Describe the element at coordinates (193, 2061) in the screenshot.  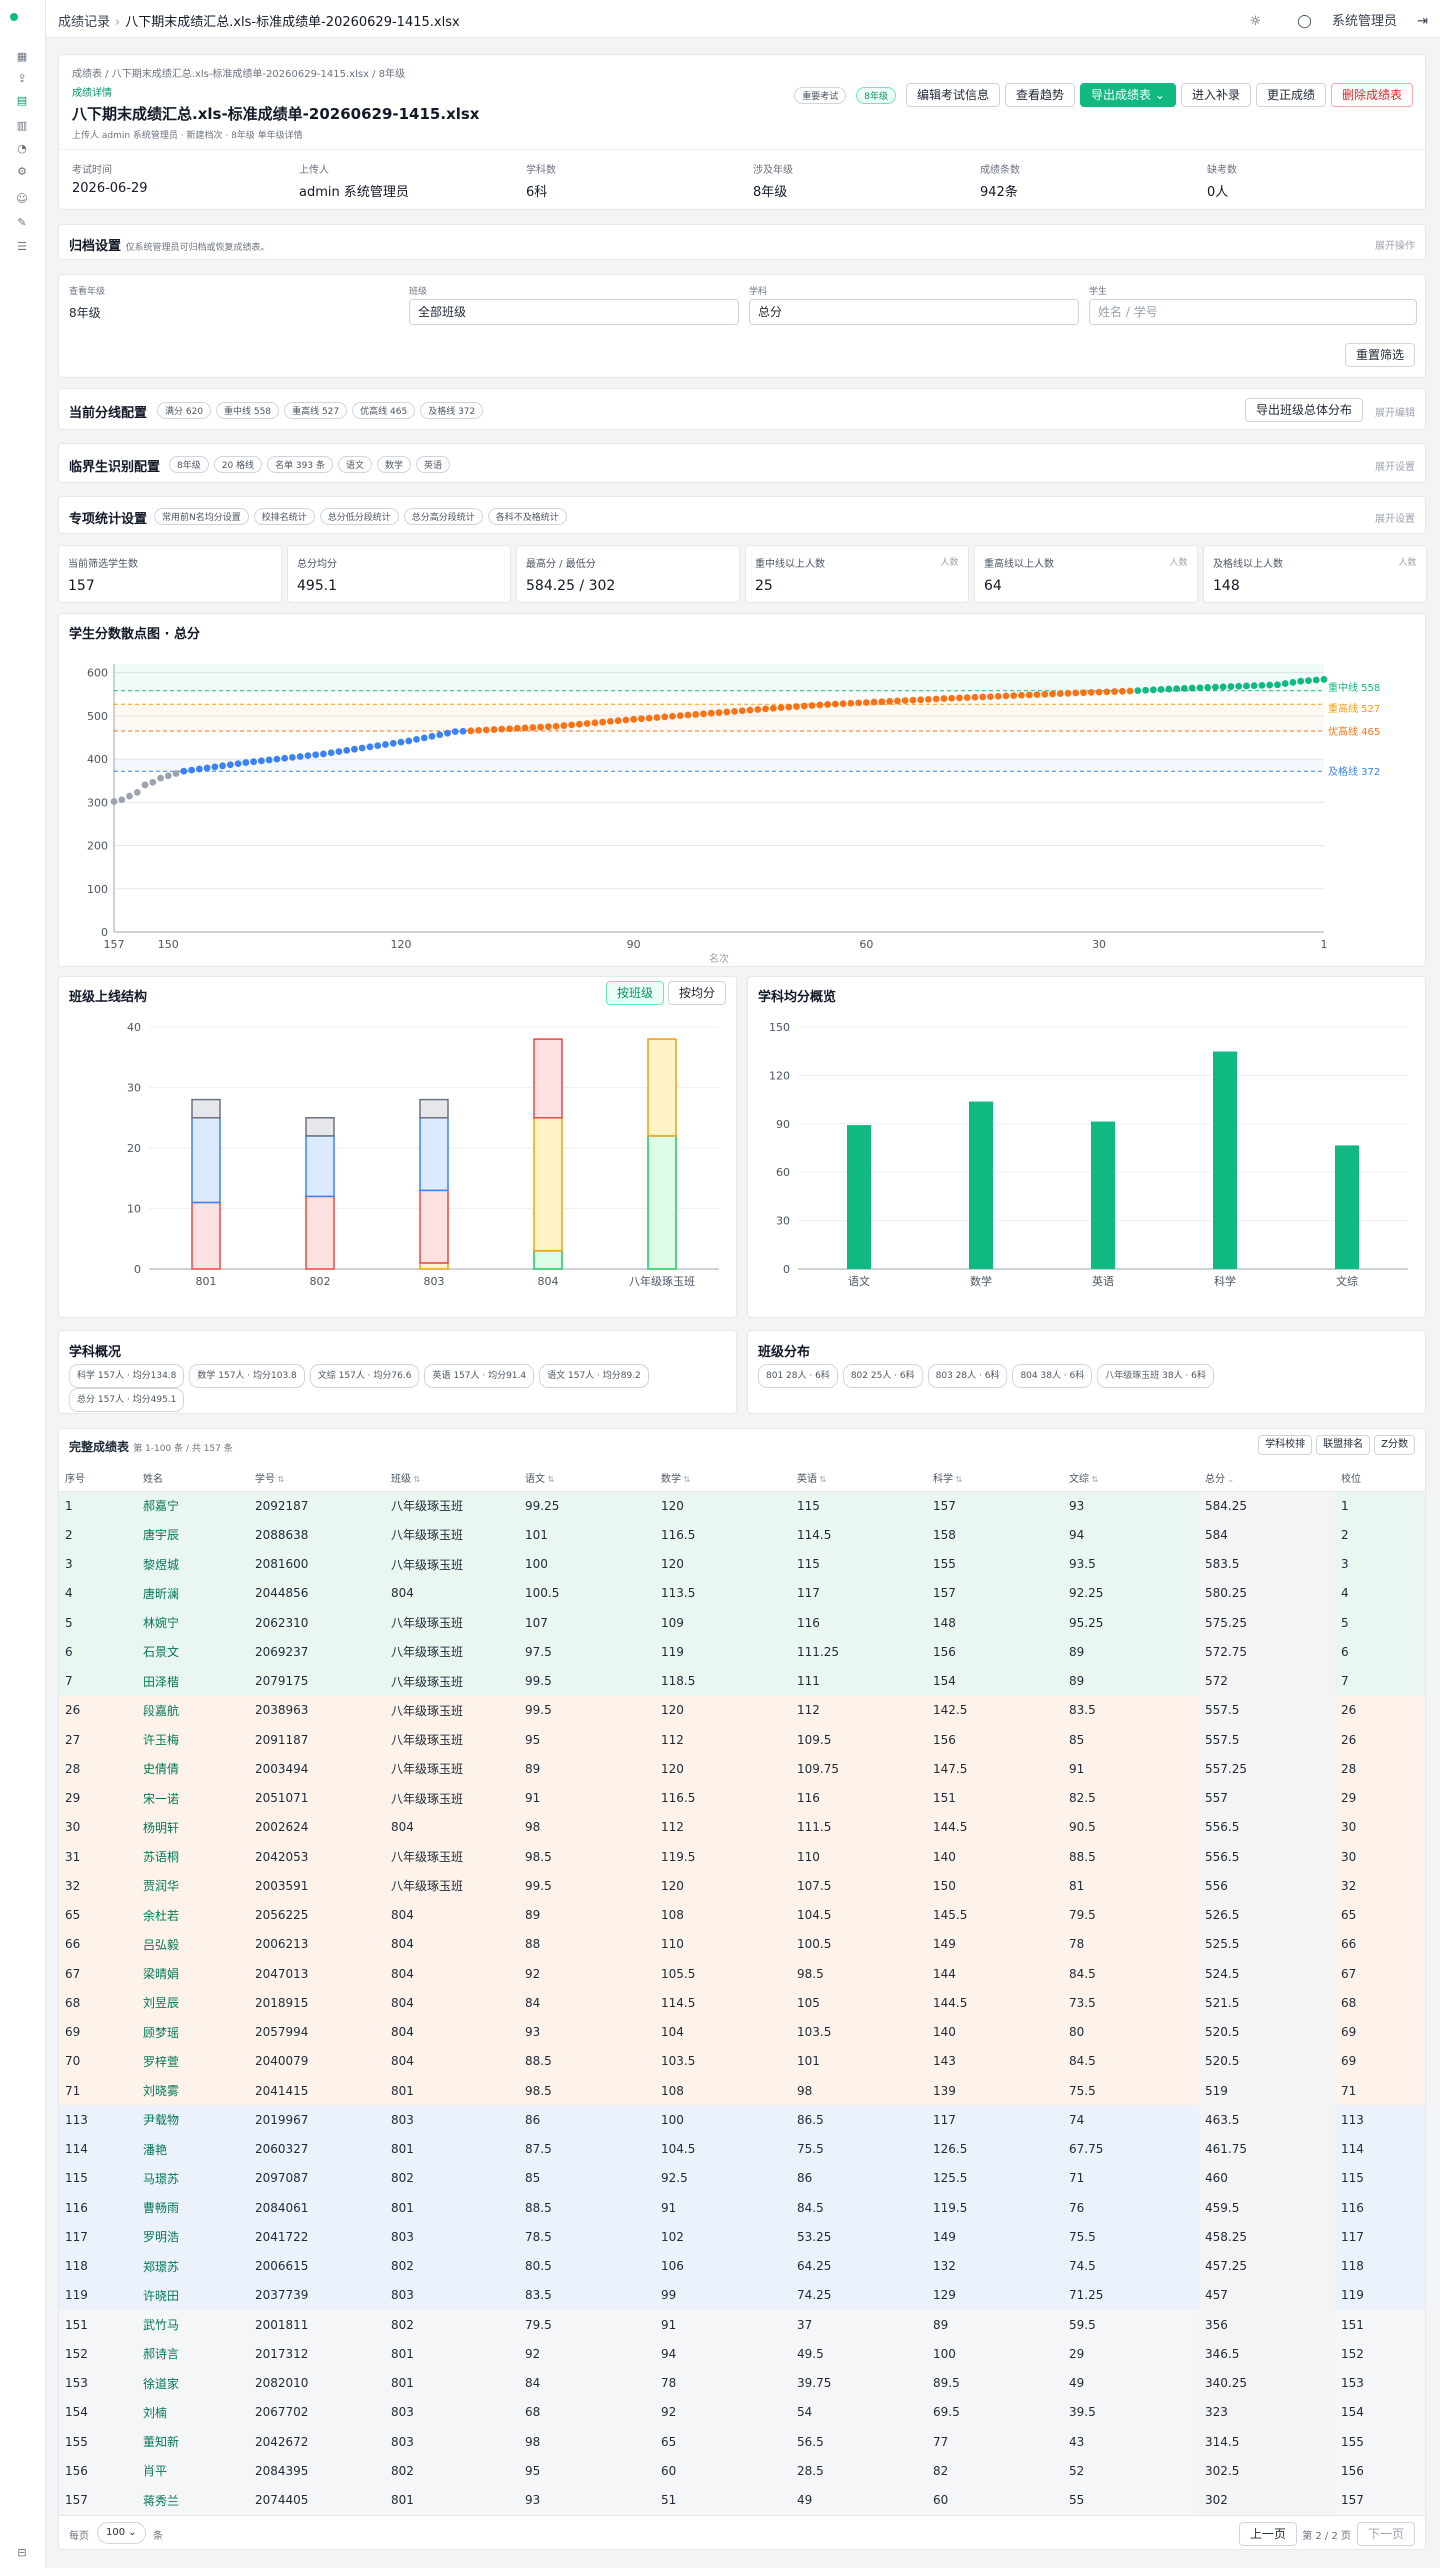
I see `table-cell-姓名: 罗梓萱` at that location.